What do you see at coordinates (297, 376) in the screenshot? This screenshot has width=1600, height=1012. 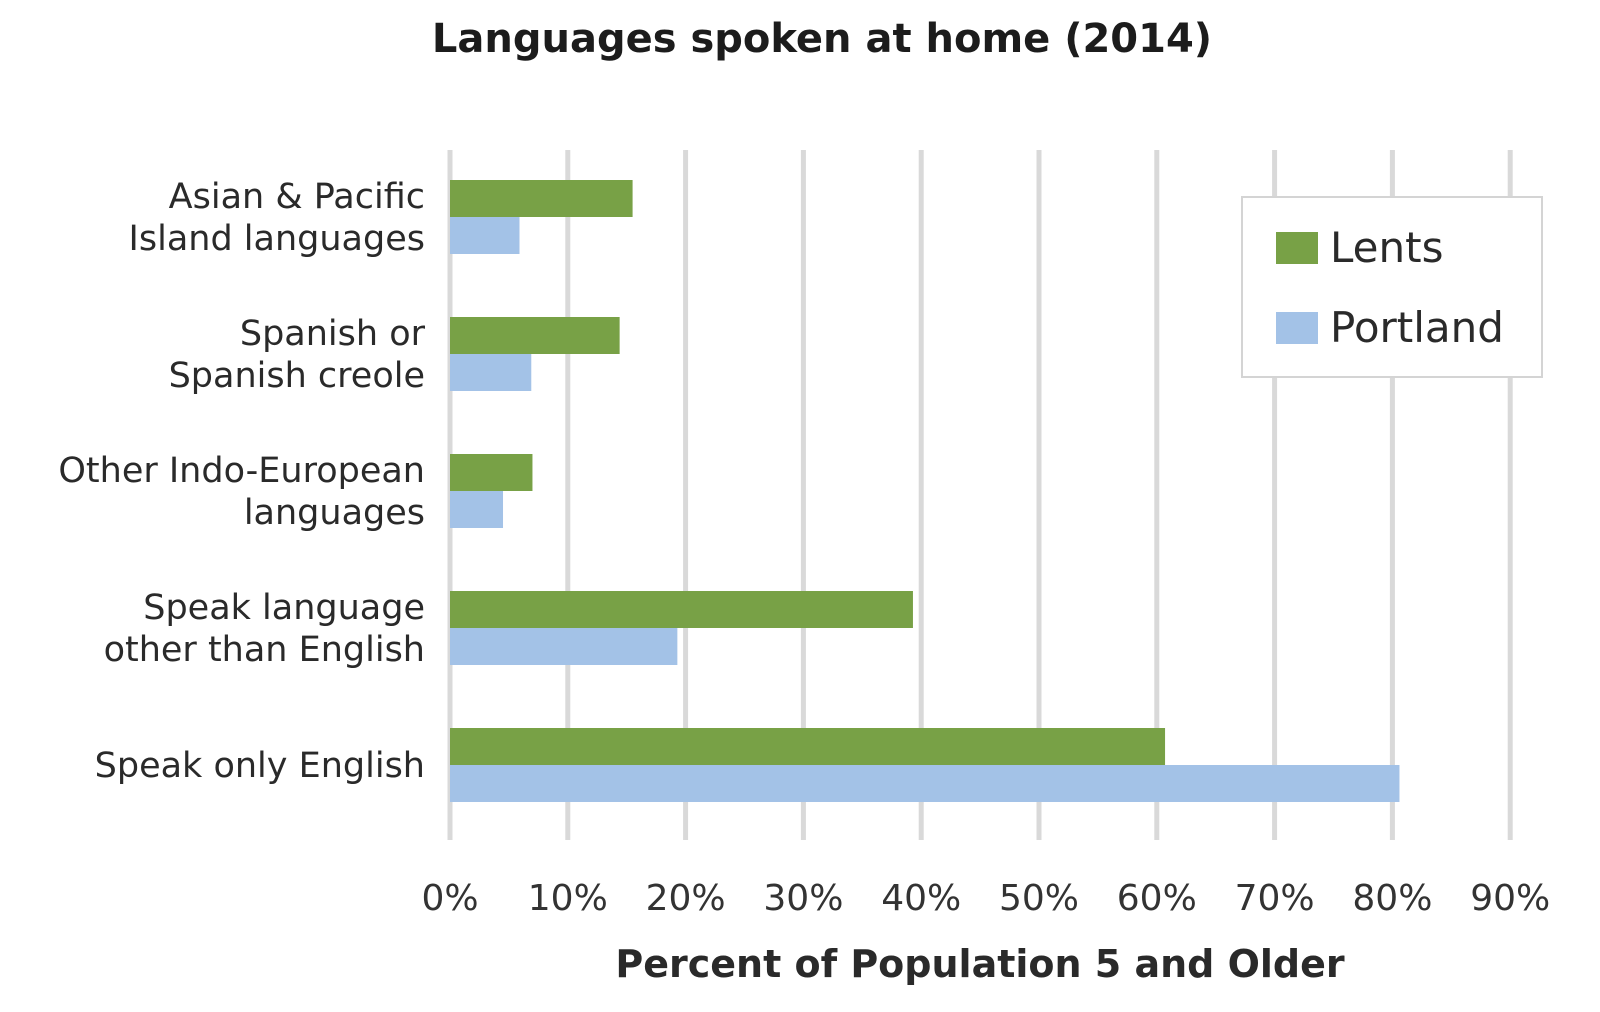 I see `category-label: Spanish creole` at bounding box center [297, 376].